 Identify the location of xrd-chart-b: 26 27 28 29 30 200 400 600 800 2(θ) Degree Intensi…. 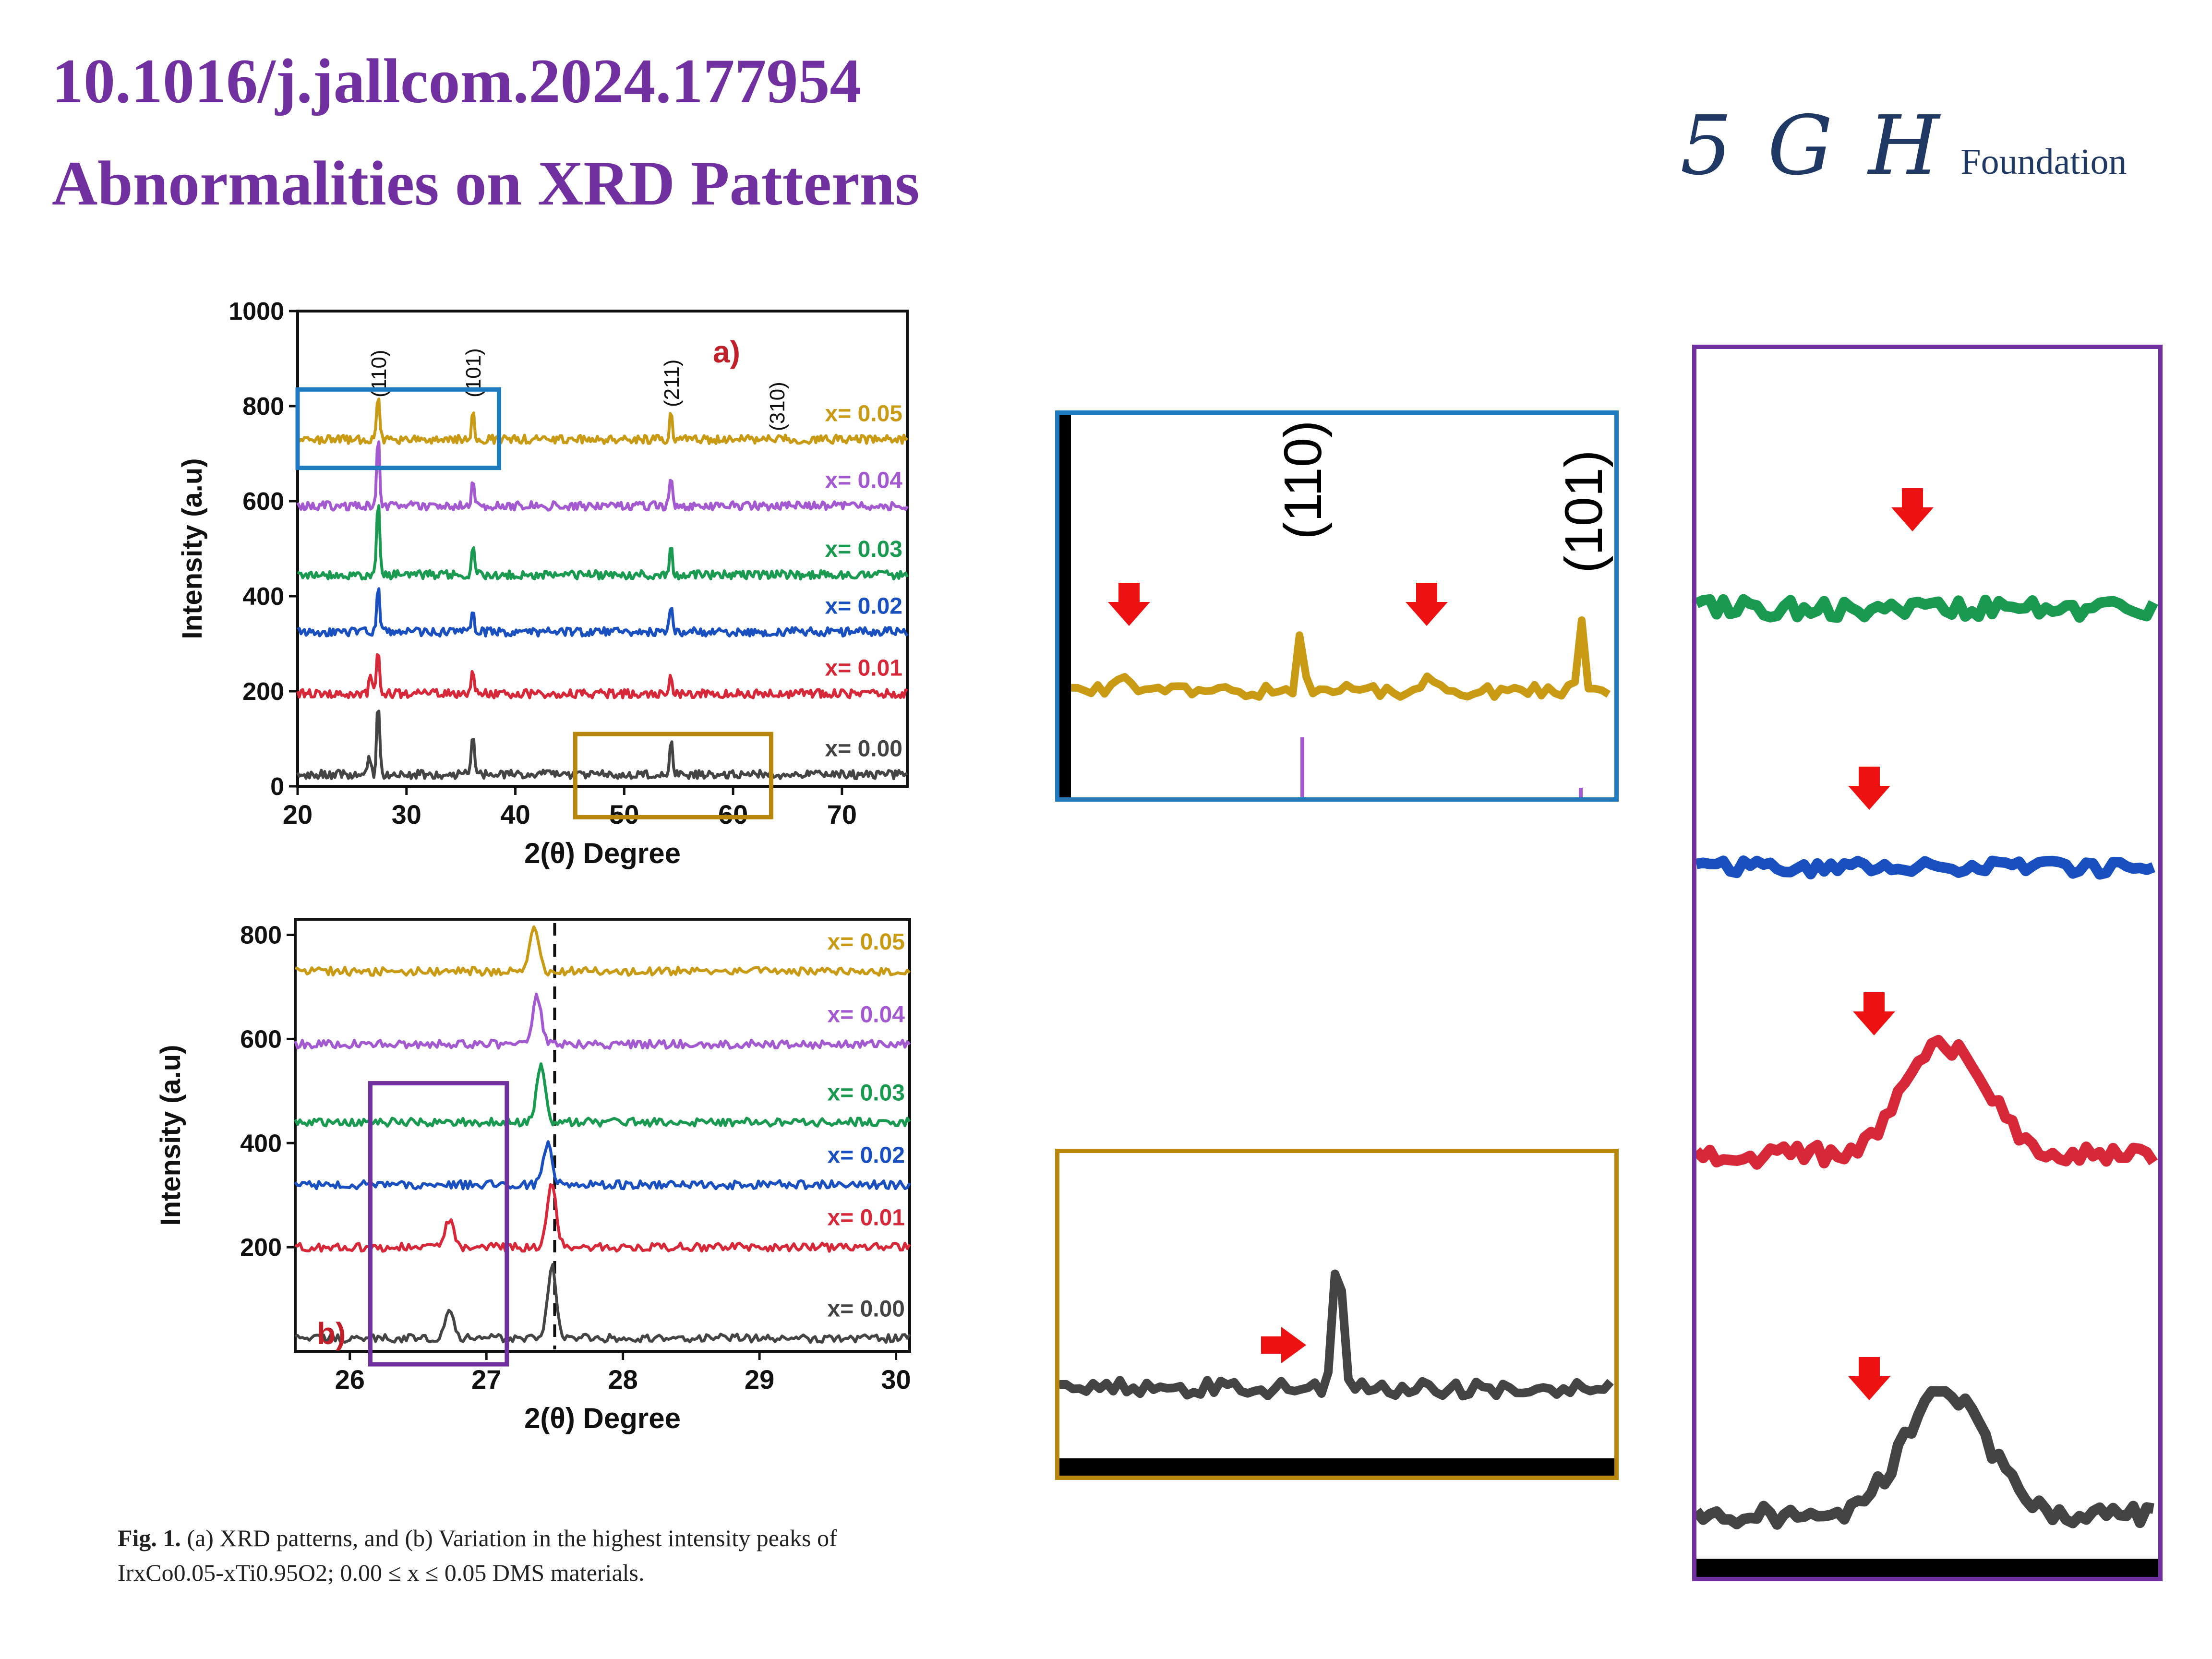
(533, 1176).